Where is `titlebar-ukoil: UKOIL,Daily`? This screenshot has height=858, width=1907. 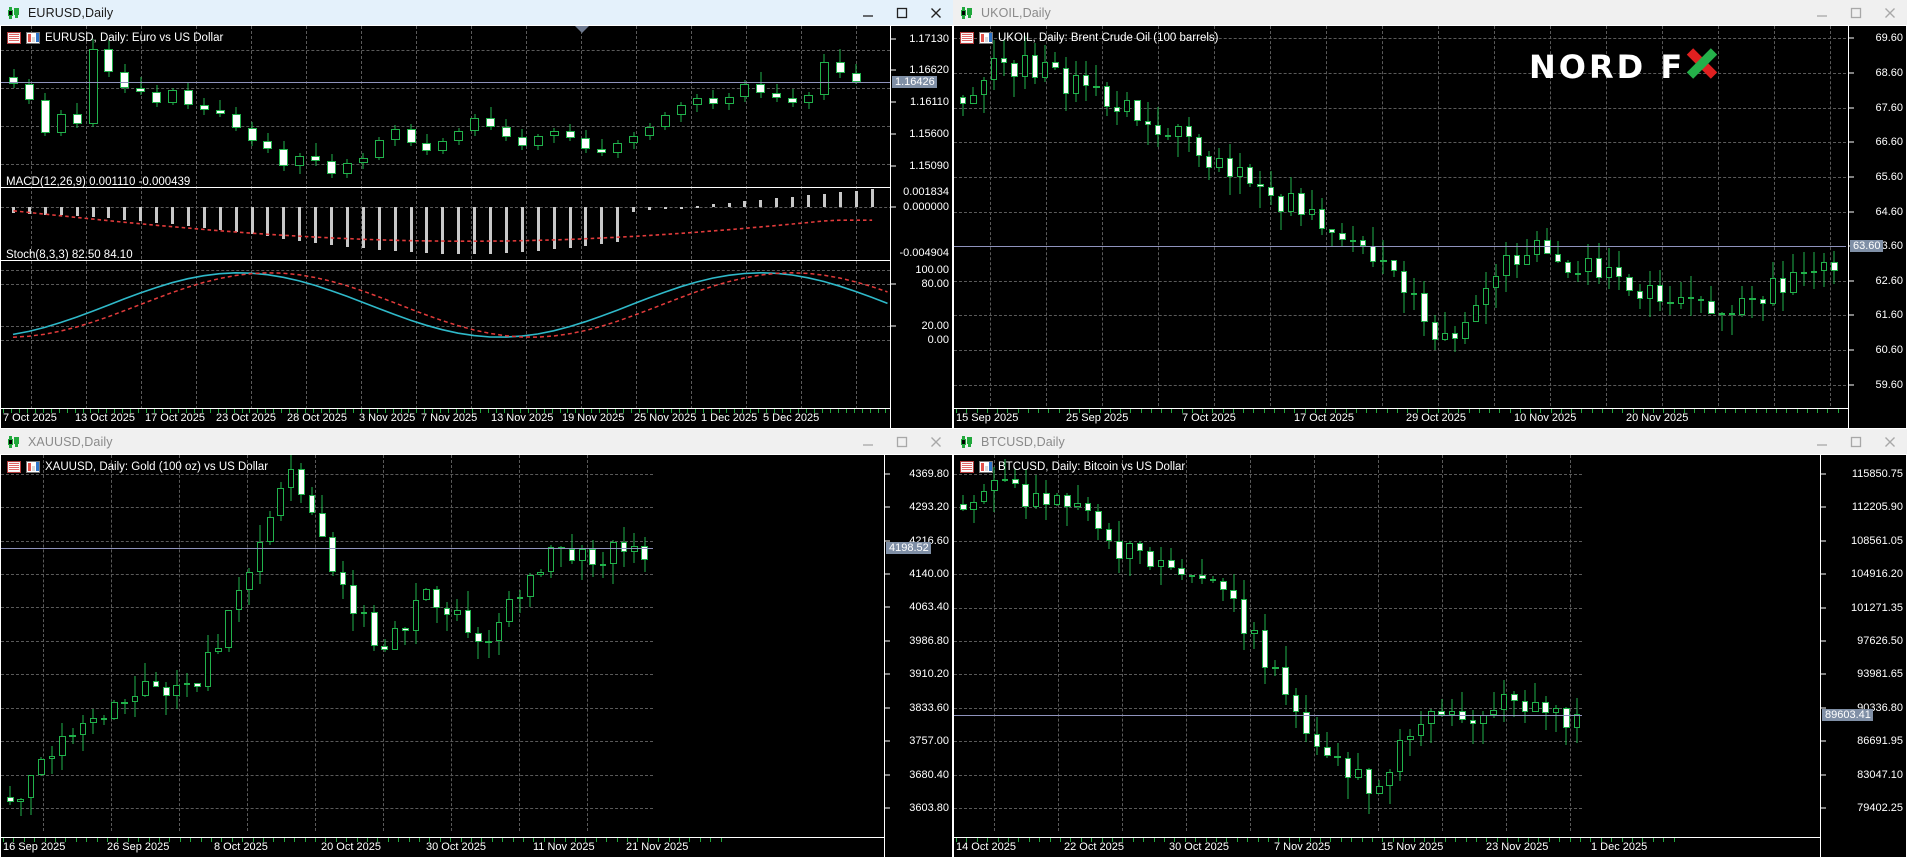
titlebar-ukoil: UKOIL,Daily is located at coordinates (1430, 12).